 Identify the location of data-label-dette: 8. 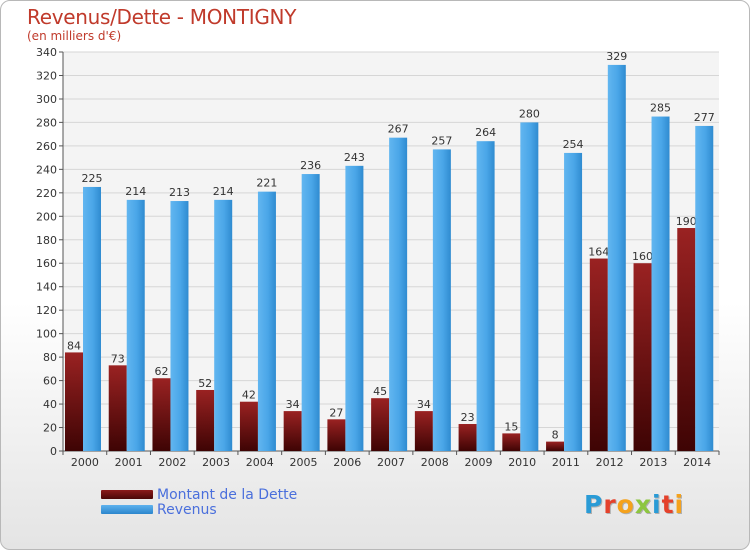
(555, 435).